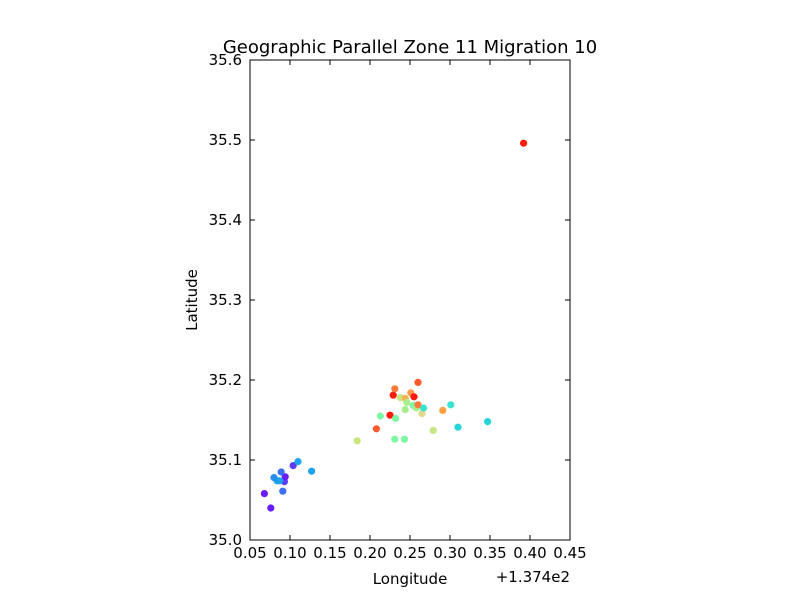  What do you see at coordinates (225, 540) in the screenshot?
I see `y-tick-label: 35.0` at bounding box center [225, 540].